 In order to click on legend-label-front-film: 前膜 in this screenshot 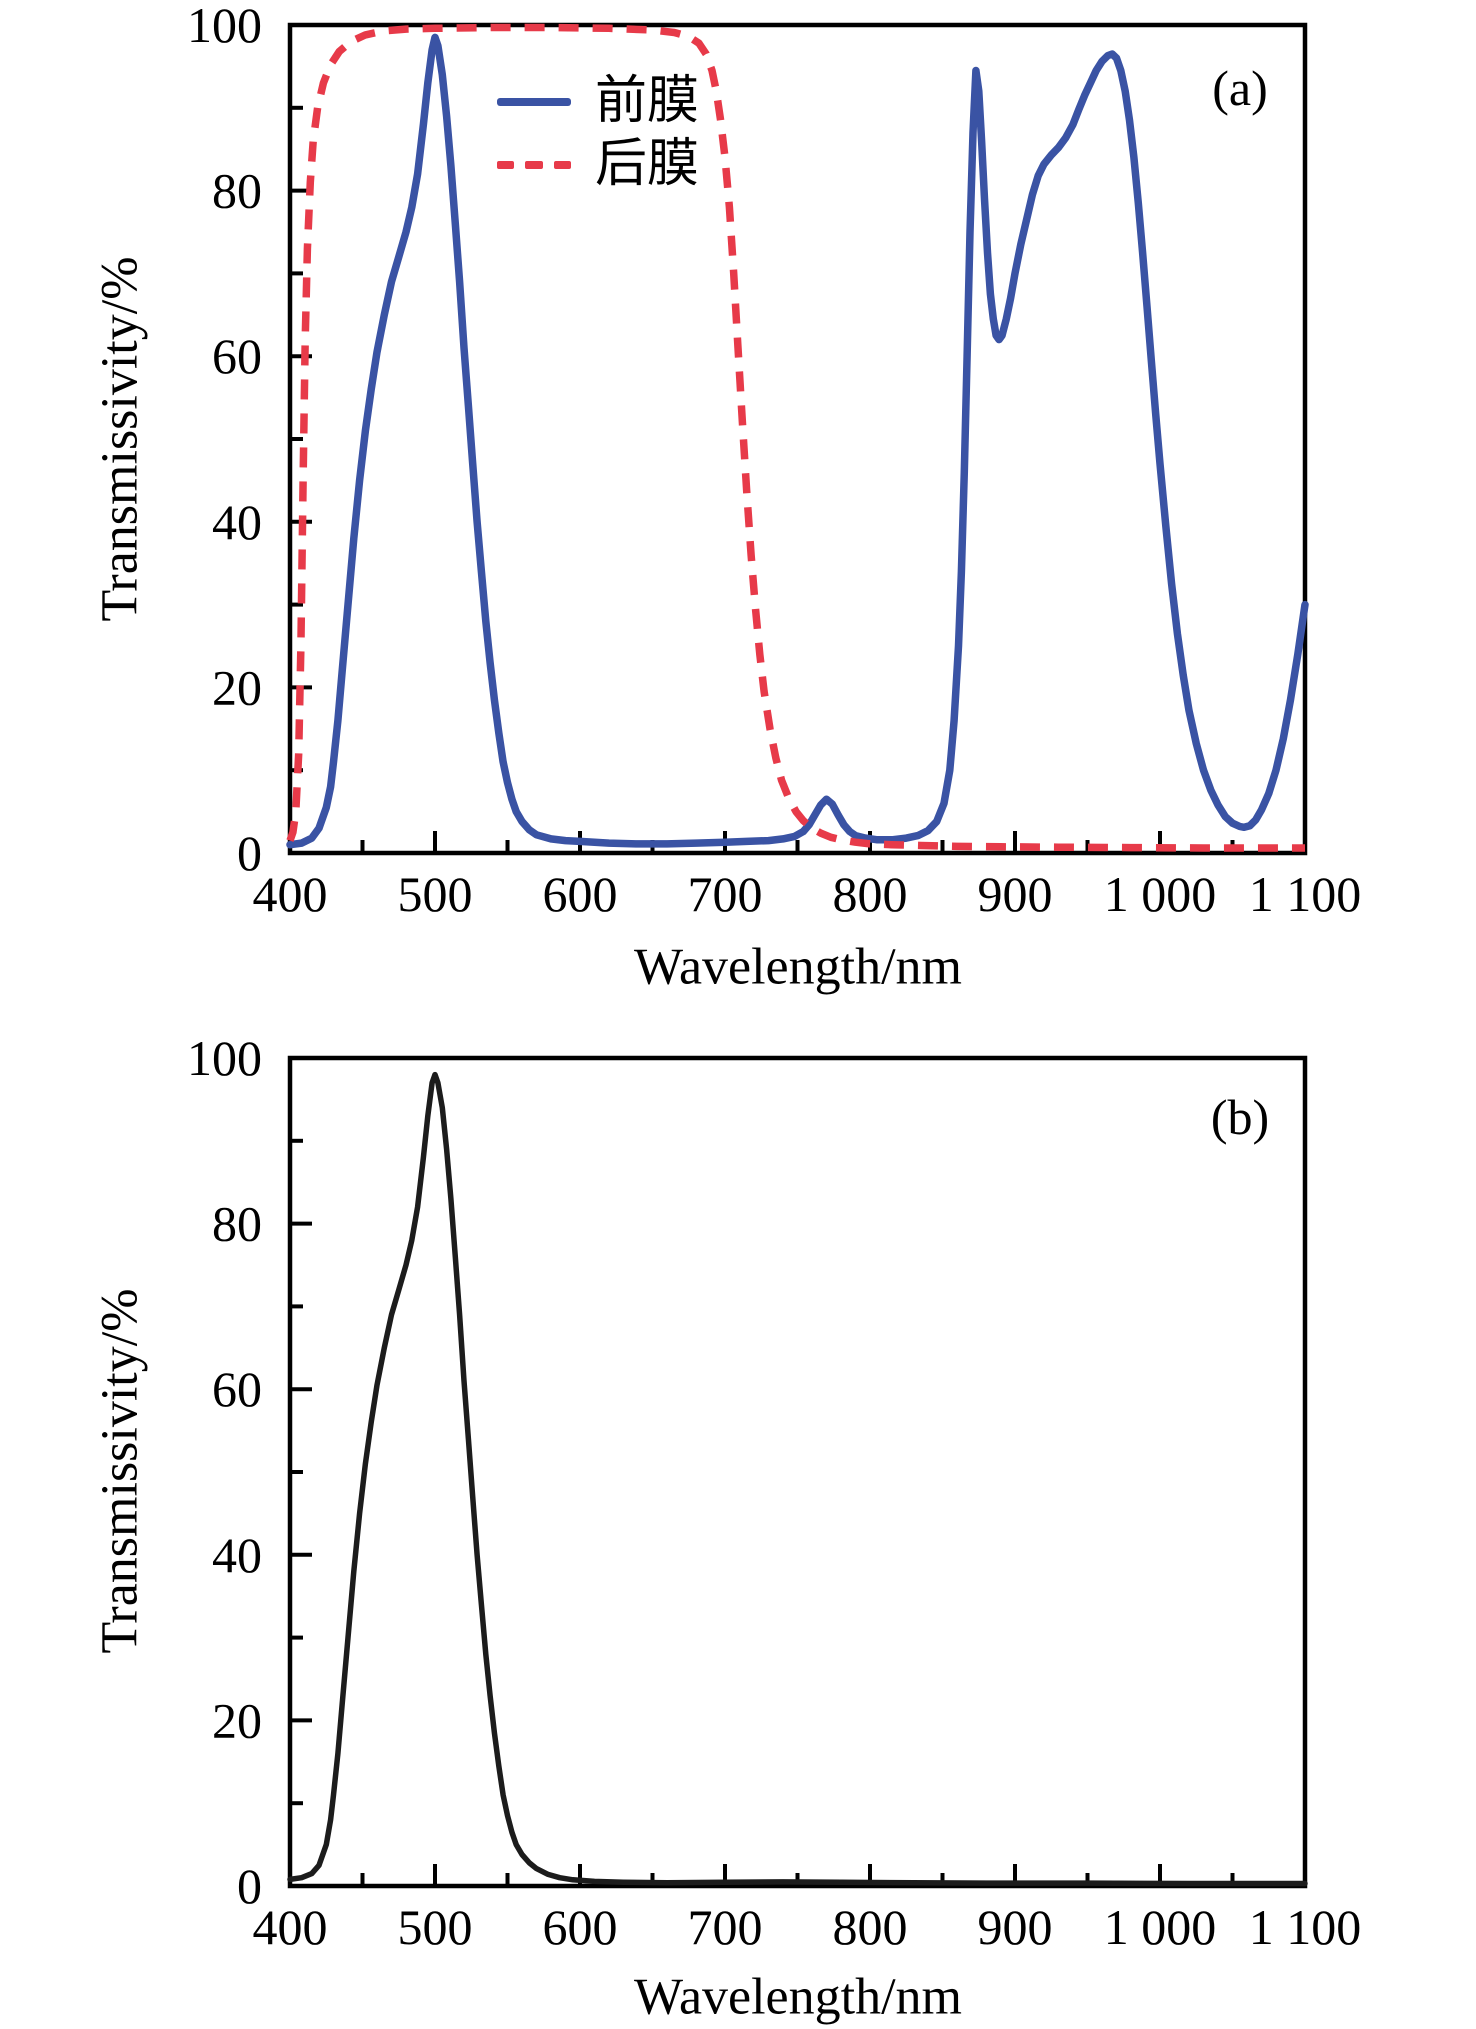, I will do `click(647, 101)`.